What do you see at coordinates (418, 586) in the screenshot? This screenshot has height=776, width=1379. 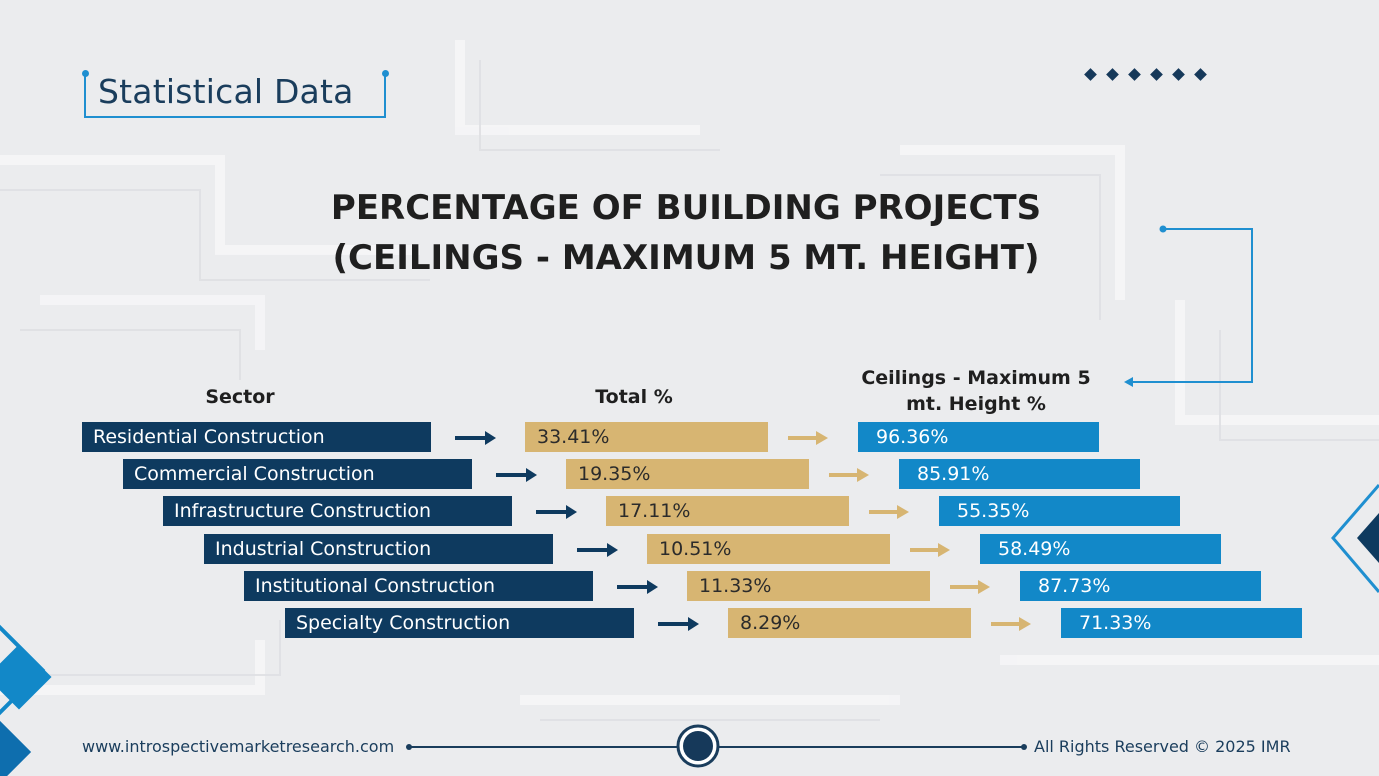 I see `sector-bar: Institutional Construction` at bounding box center [418, 586].